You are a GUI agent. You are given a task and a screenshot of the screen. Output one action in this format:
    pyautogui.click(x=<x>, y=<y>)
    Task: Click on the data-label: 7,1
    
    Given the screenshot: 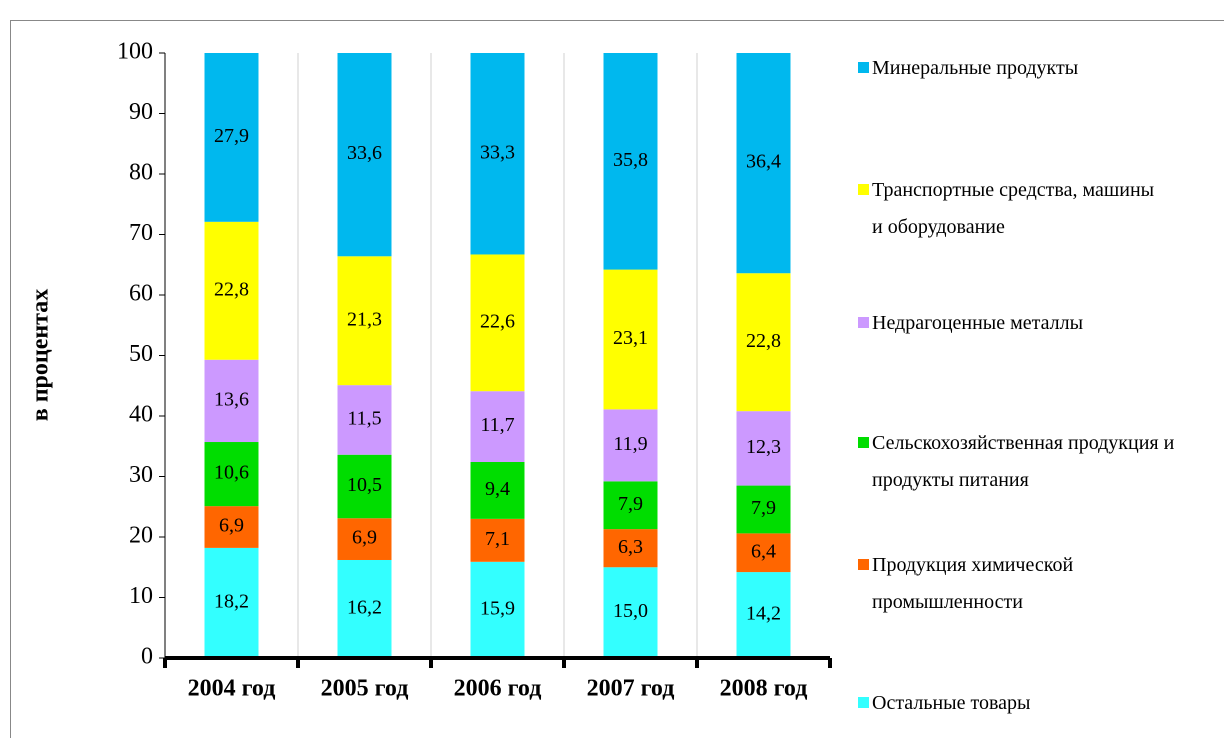 What is the action you would take?
    pyautogui.click(x=497, y=539)
    